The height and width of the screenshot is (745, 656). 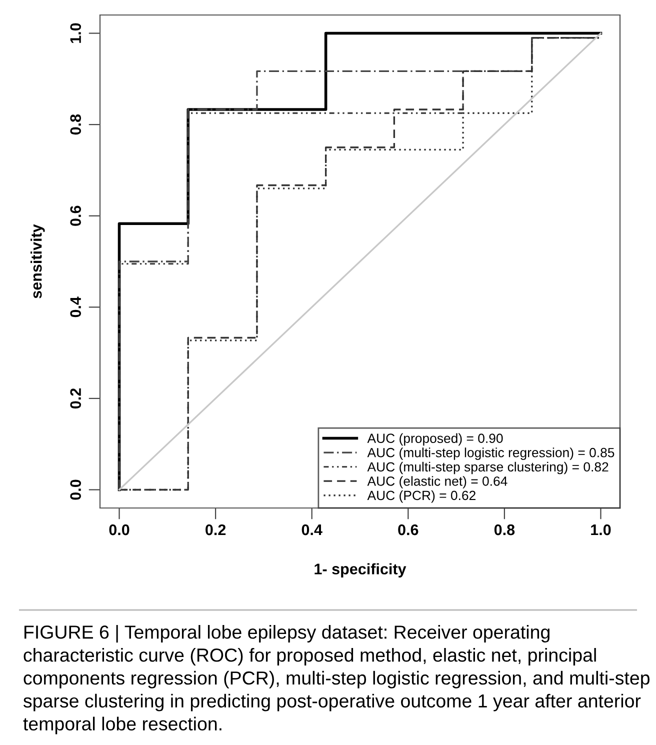 What do you see at coordinates (37, 261) in the screenshot?
I see `y-axis-title: sensitivity` at bounding box center [37, 261].